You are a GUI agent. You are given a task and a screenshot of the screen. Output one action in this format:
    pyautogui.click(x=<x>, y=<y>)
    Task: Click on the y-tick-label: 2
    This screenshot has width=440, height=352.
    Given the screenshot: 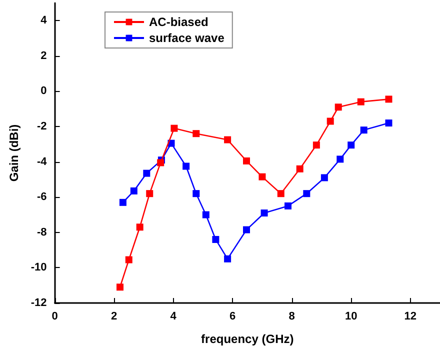 What is the action you would take?
    pyautogui.click(x=43, y=56)
    